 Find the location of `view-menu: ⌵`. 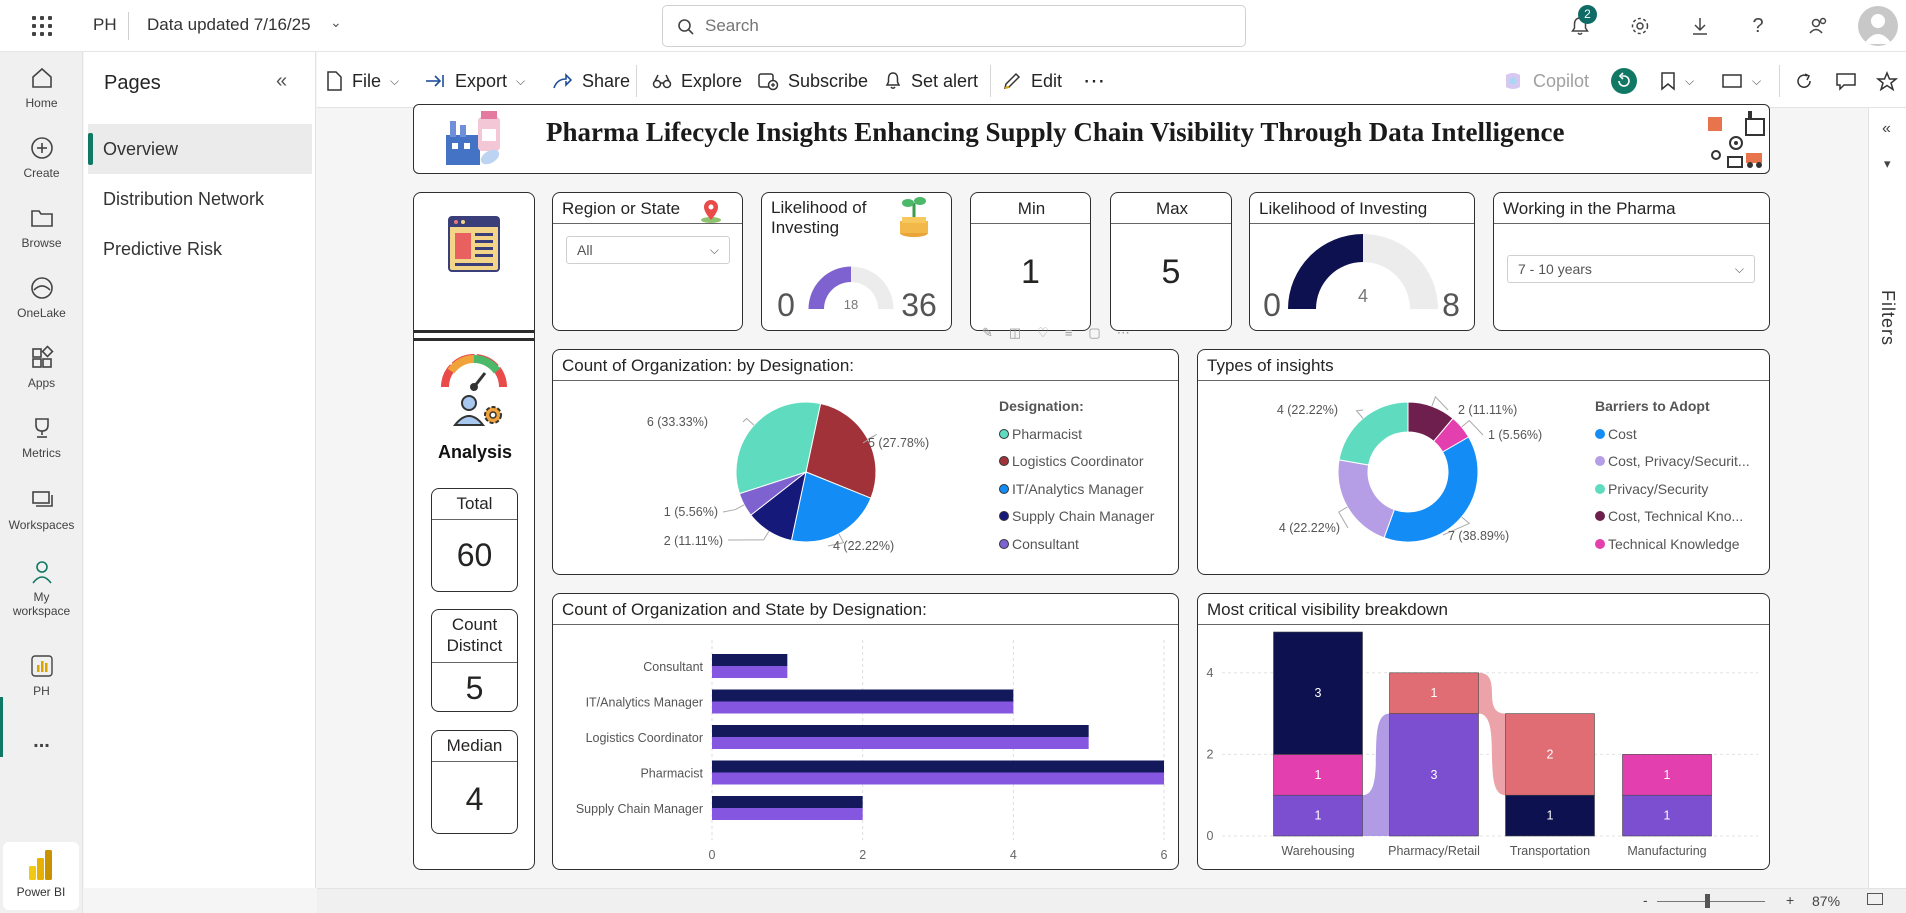

view-menu: ⌵ is located at coordinates (1741, 81).